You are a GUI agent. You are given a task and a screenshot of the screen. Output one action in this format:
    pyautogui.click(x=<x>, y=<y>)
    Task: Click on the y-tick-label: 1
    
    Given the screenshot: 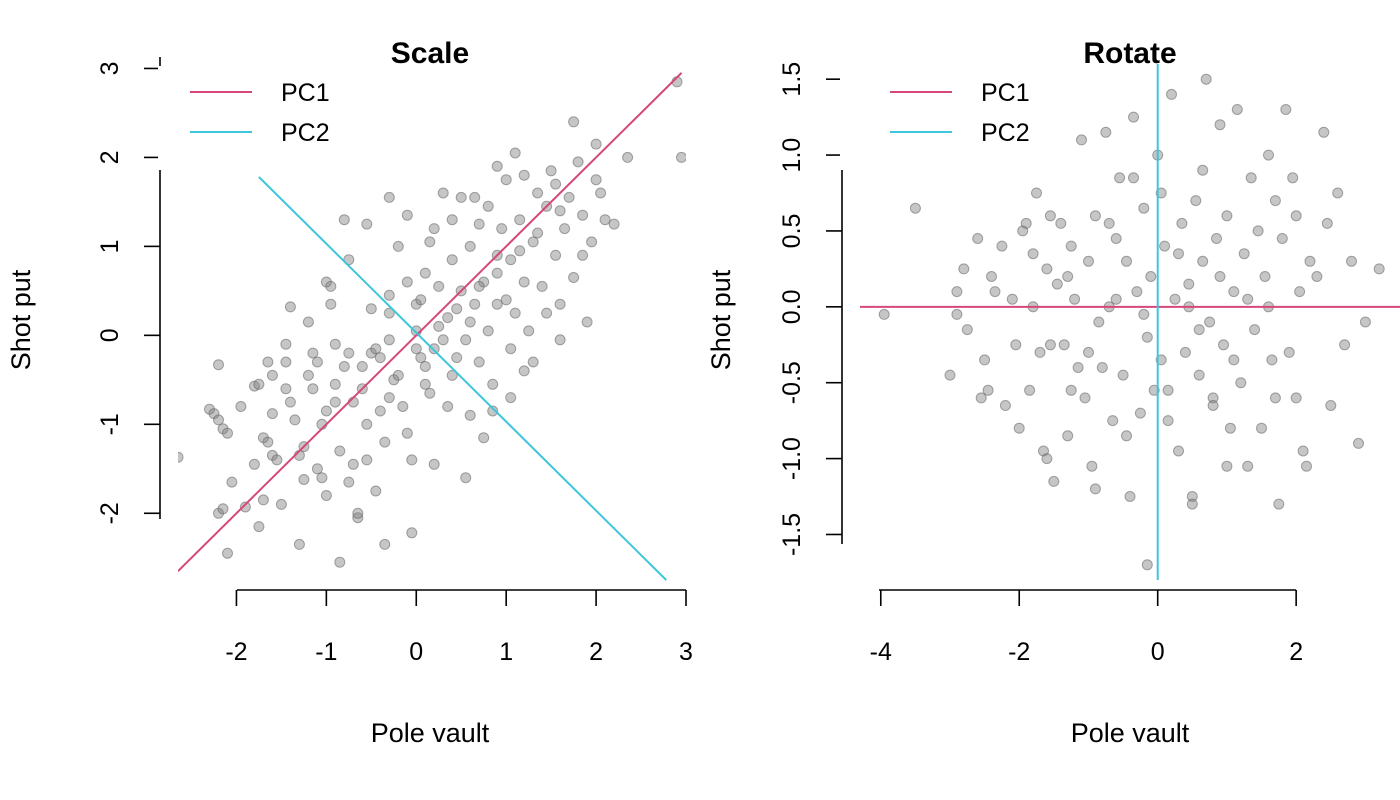 What is the action you would take?
    pyautogui.click(x=110, y=246)
    